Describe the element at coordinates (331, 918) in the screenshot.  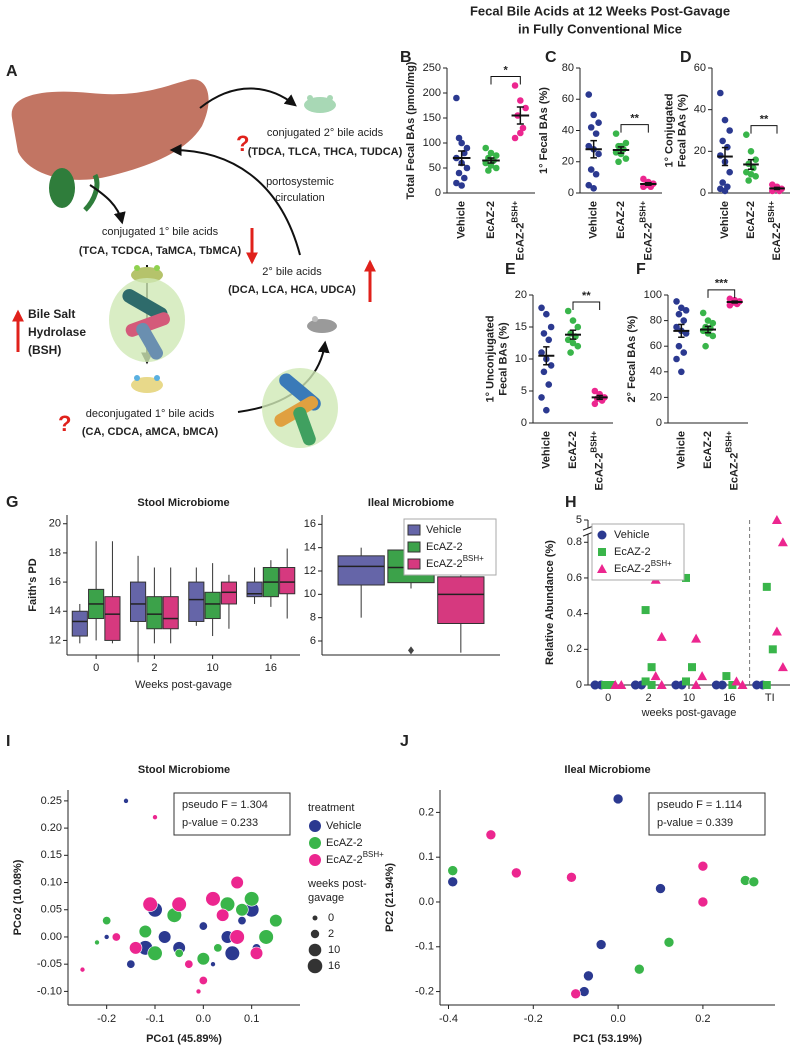
I see `size-legend-label: 0` at that location.